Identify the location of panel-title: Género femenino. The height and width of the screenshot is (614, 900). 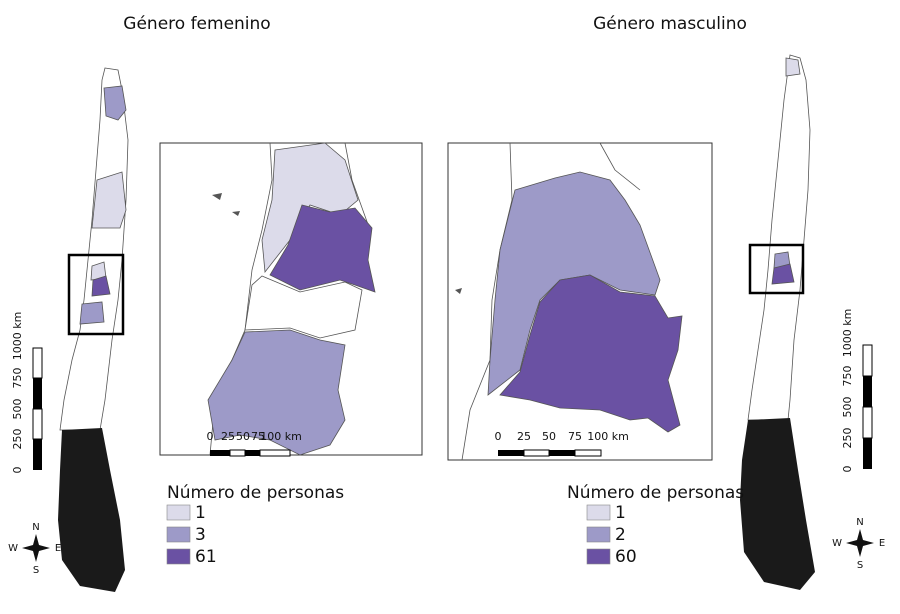
(196, 24).